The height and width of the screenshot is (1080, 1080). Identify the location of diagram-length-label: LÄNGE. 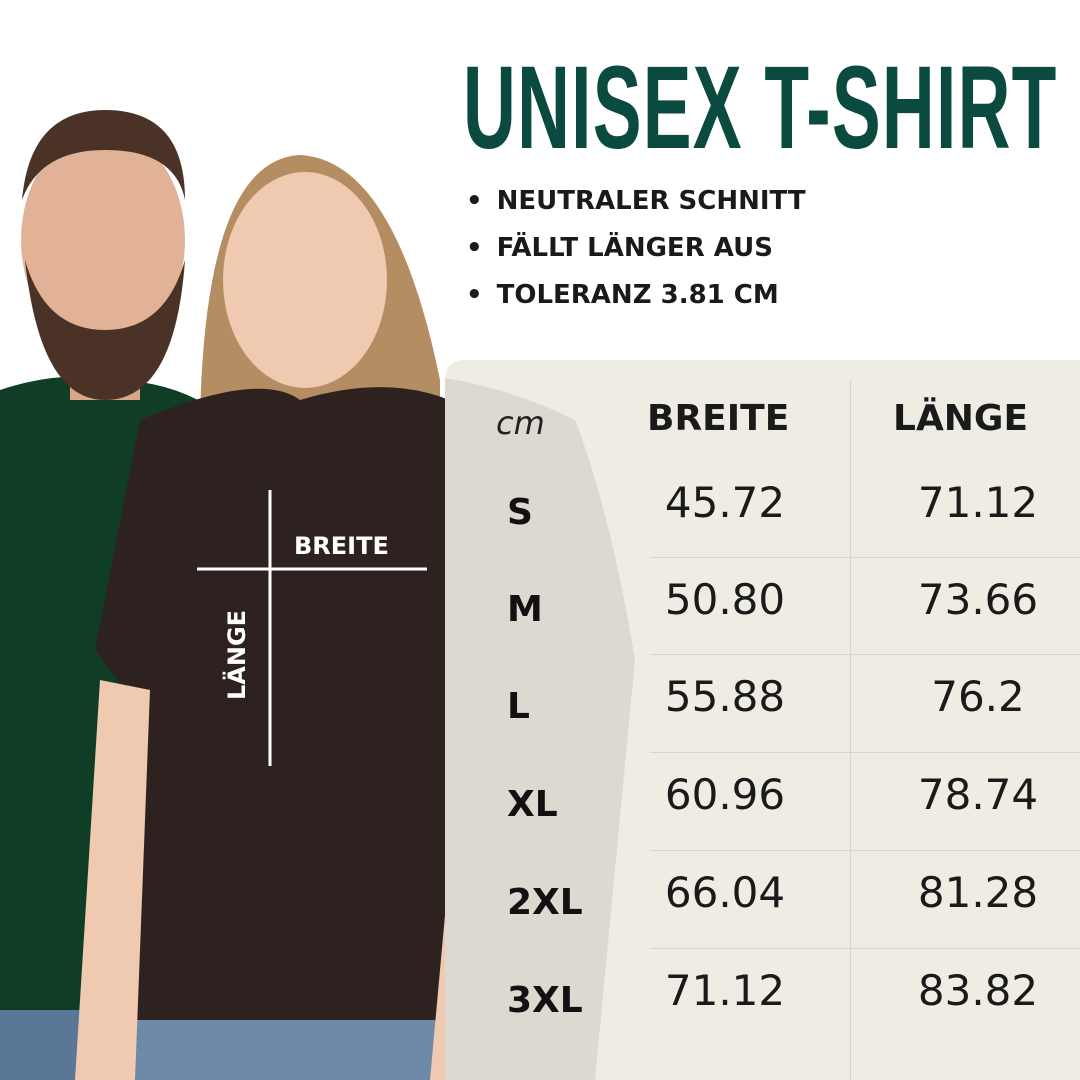
(237, 654).